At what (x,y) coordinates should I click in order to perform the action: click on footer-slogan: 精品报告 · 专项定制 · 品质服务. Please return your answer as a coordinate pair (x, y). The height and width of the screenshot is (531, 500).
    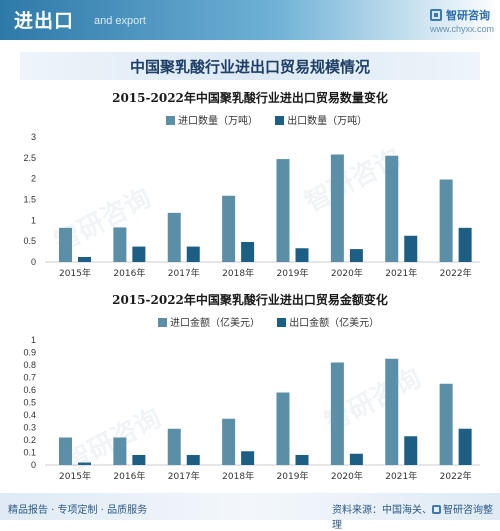
    Looking at the image, I should click on (78, 510).